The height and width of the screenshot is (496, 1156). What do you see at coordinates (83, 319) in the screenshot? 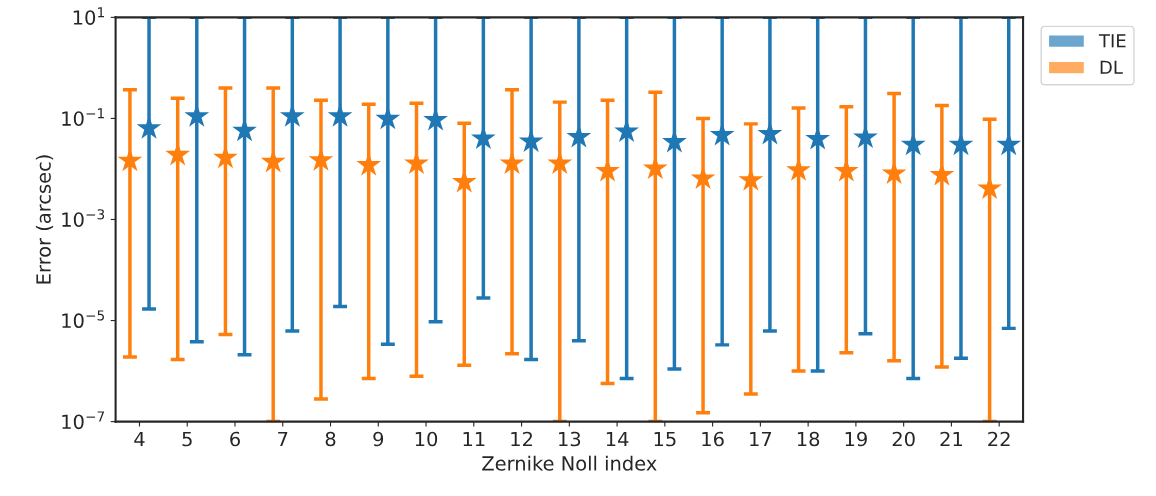
I see `y-tick-label: 10$^{−5}$` at bounding box center [83, 319].